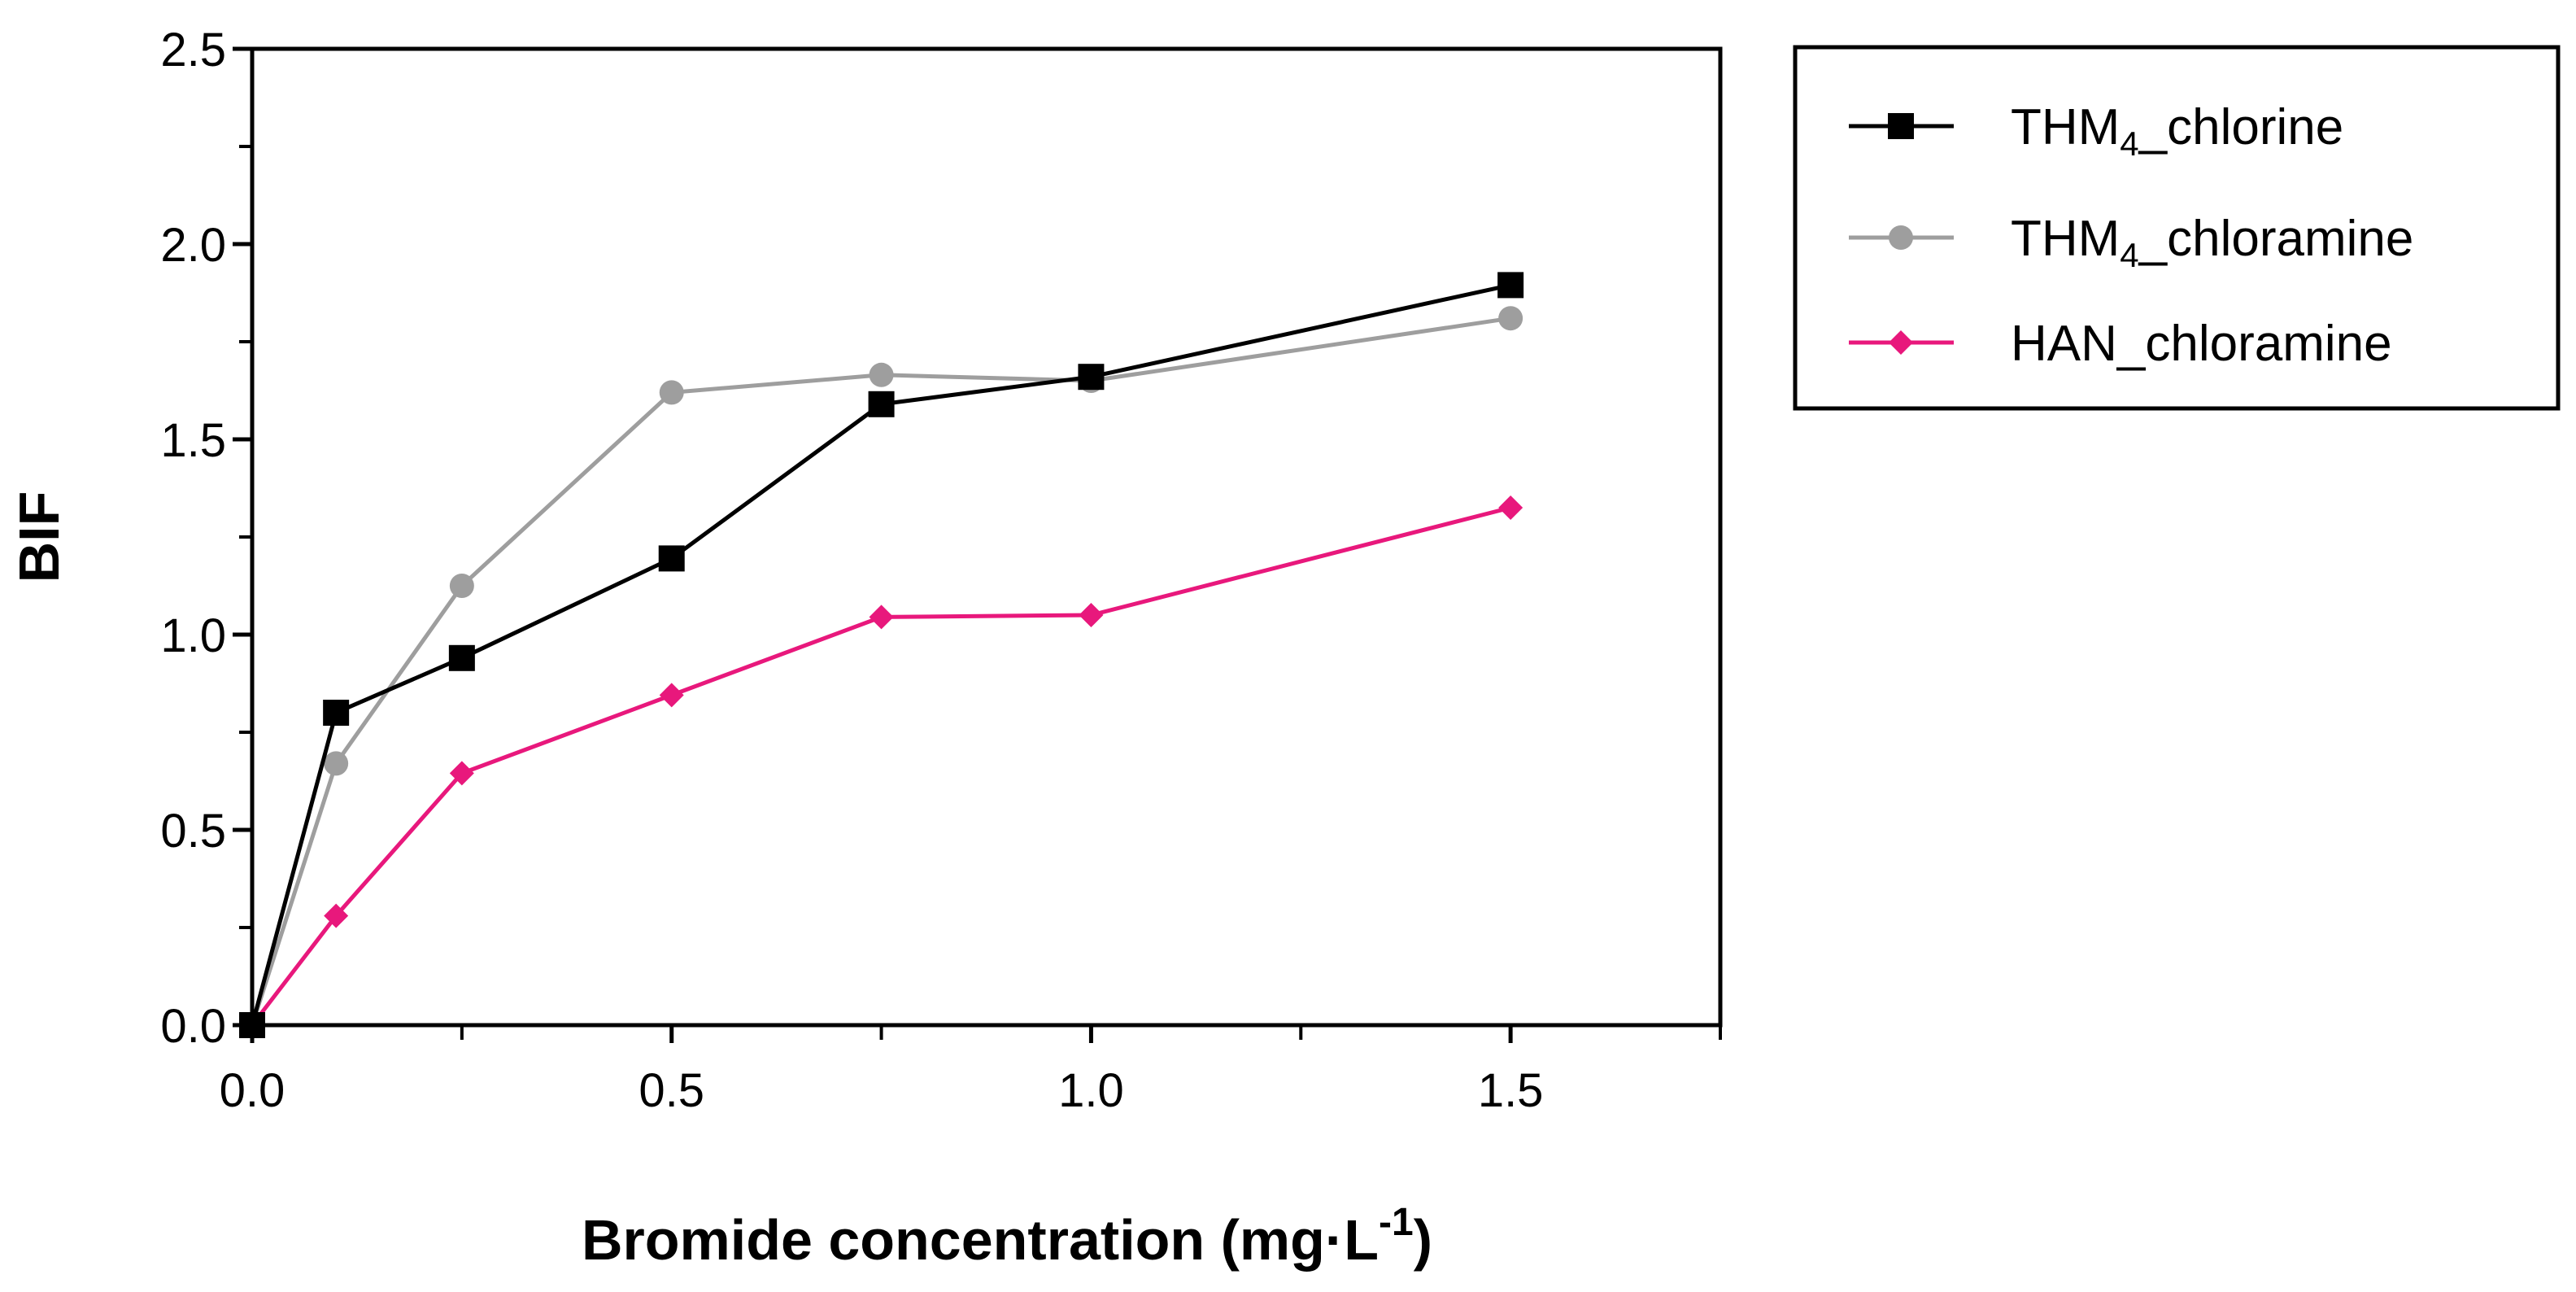  What do you see at coordinates (1091, 1090) in the screenshot?
I see `x-tick-label: 1.0` at bounding box center [1091, 1090].